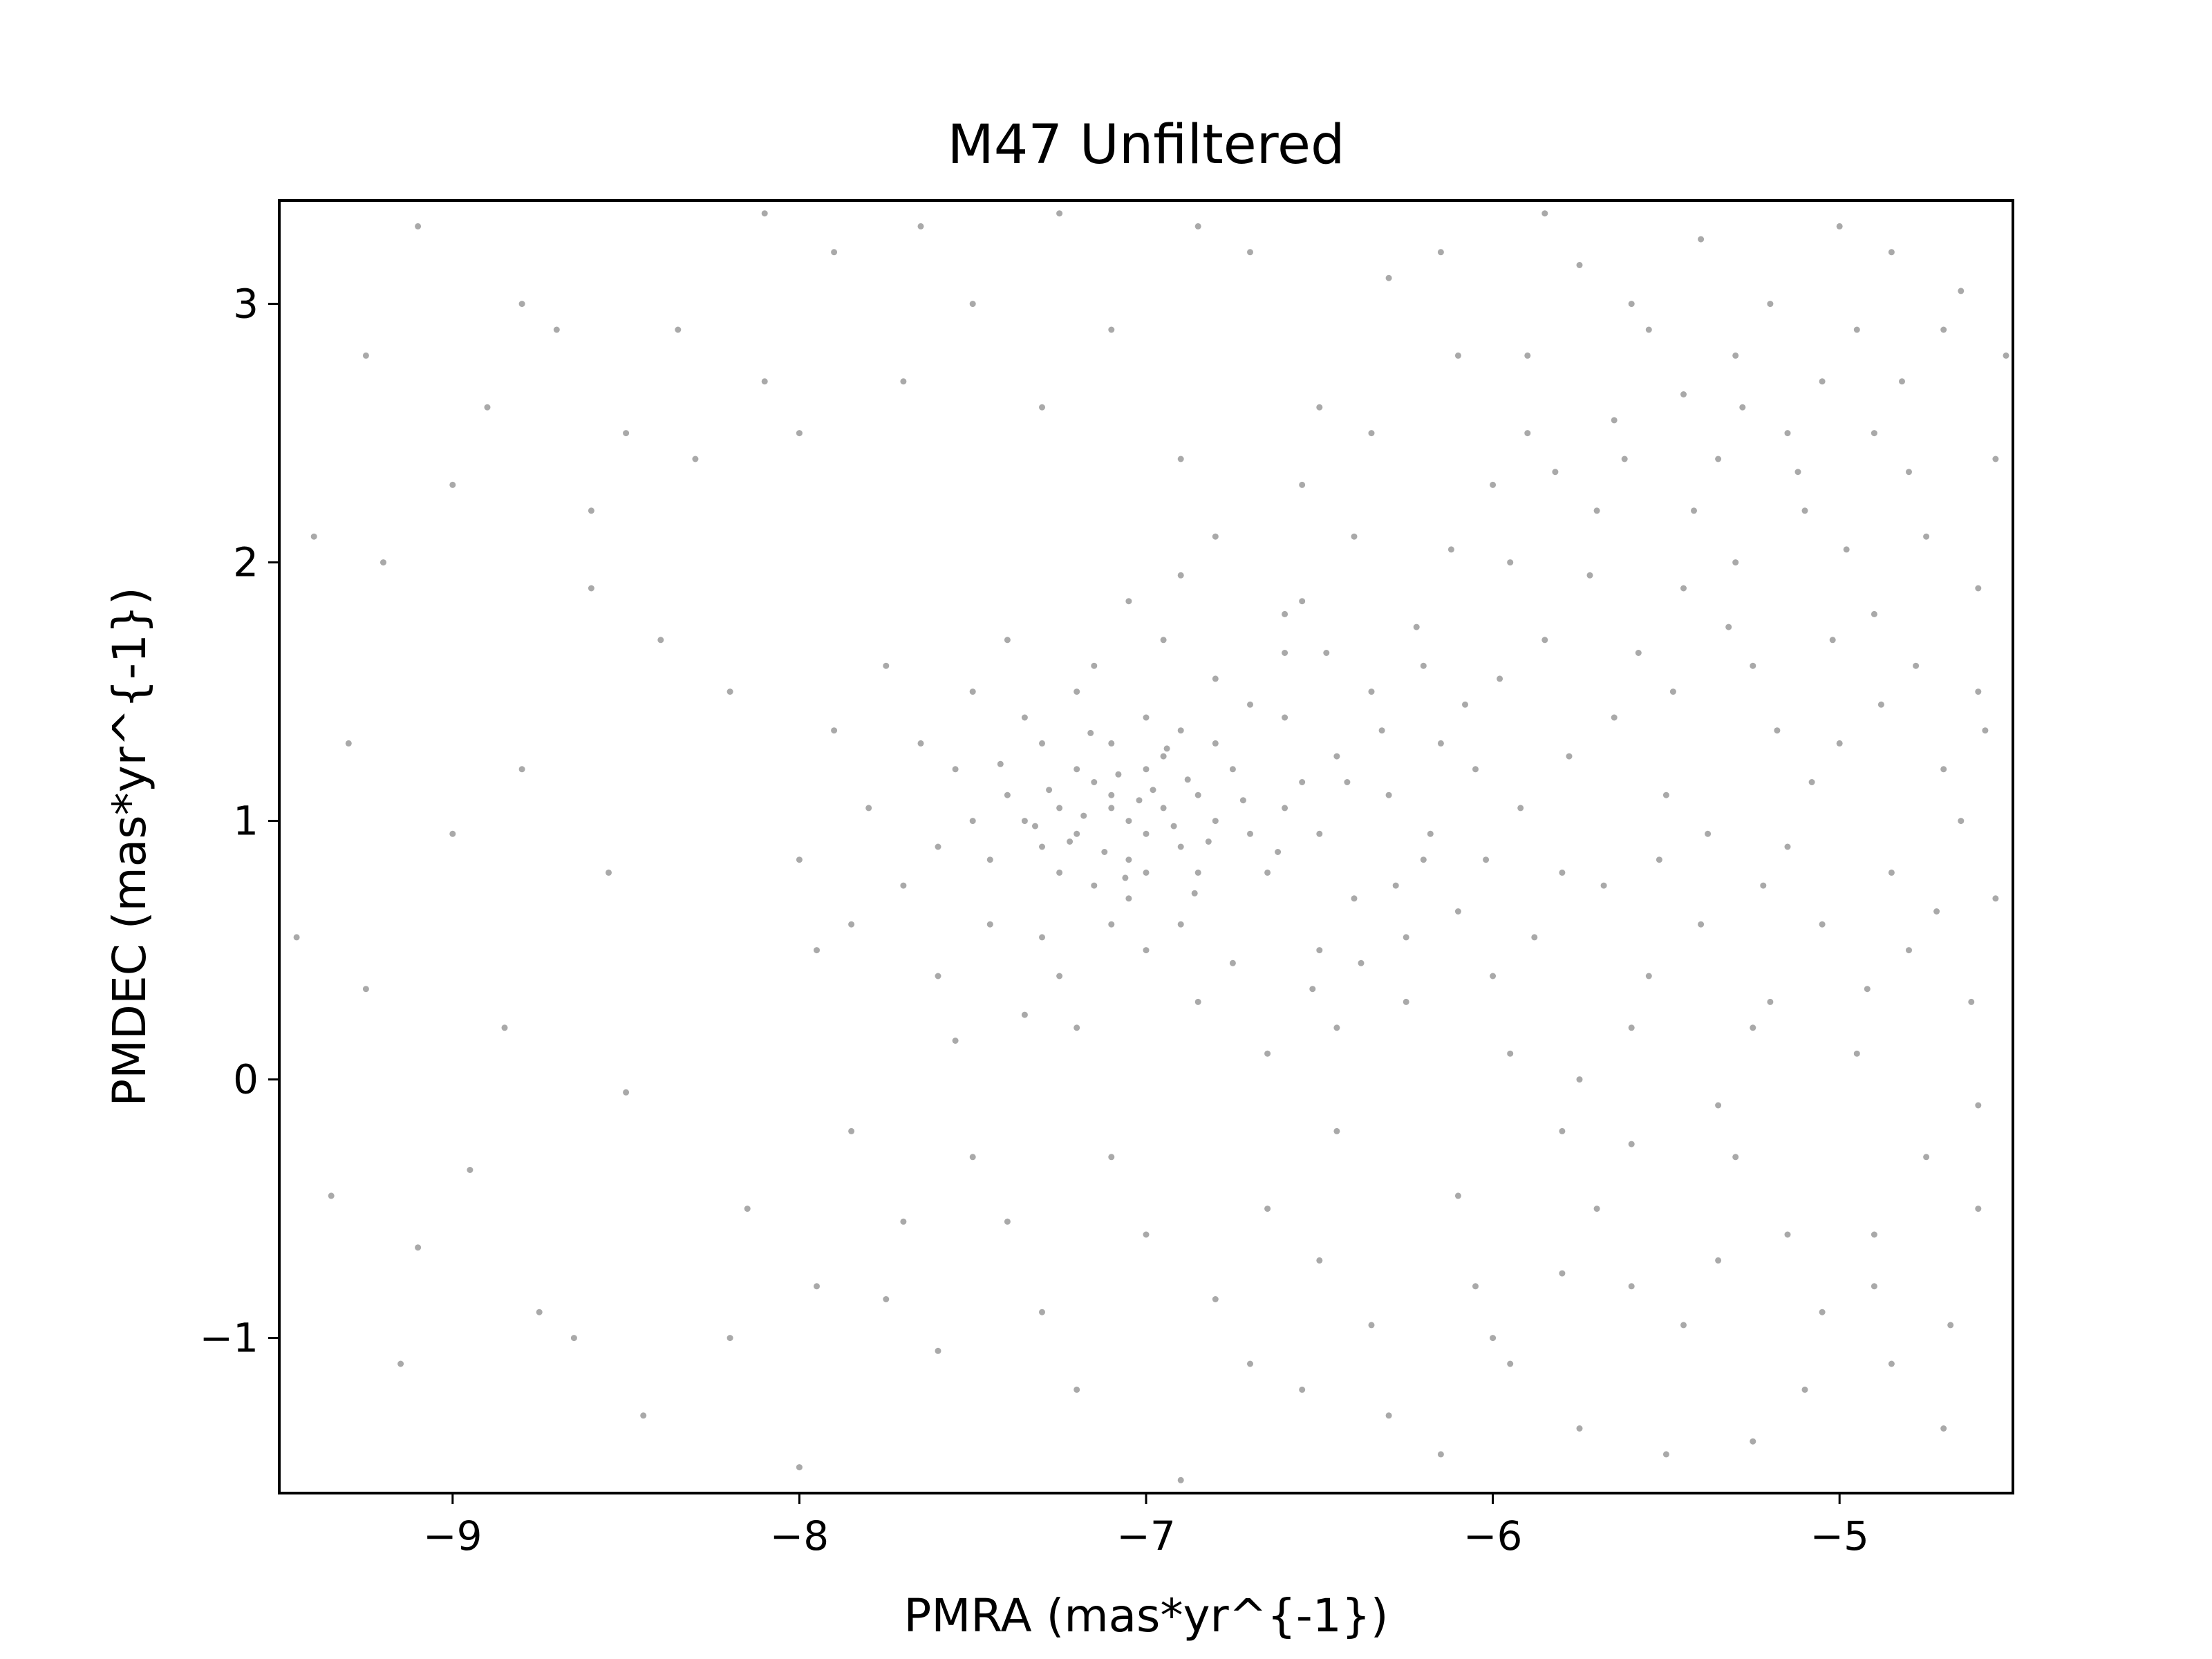 The width and height of the screenshot is (2212, 1659). I want to click on x-tick-label: −7, so click(1146, 1535).